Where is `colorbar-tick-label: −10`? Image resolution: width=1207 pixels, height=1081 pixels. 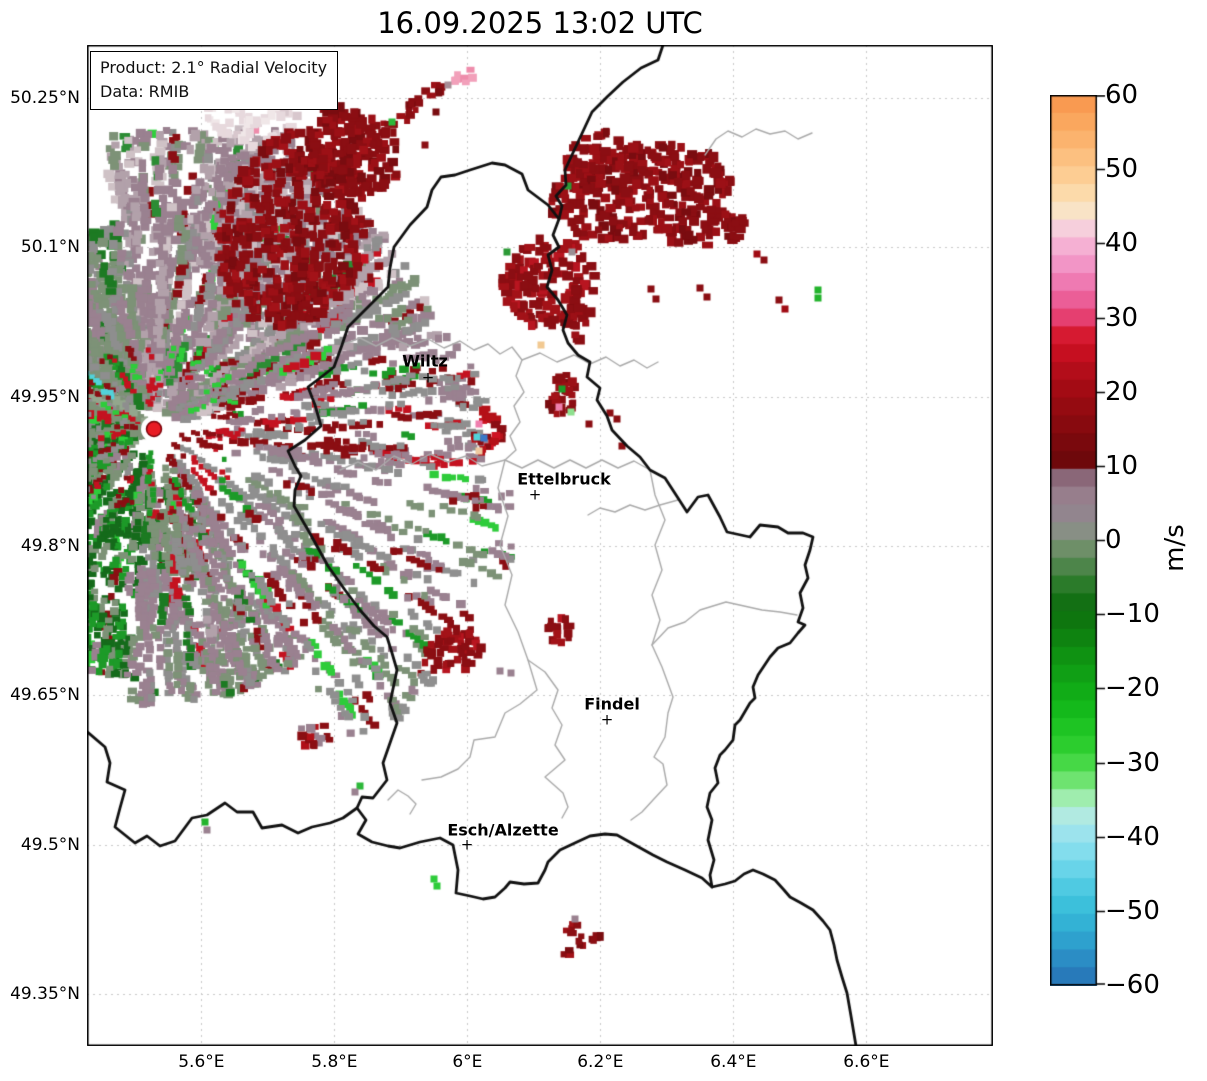 colorbar-tick-label: −10 is located at coordinates (1132, 614).